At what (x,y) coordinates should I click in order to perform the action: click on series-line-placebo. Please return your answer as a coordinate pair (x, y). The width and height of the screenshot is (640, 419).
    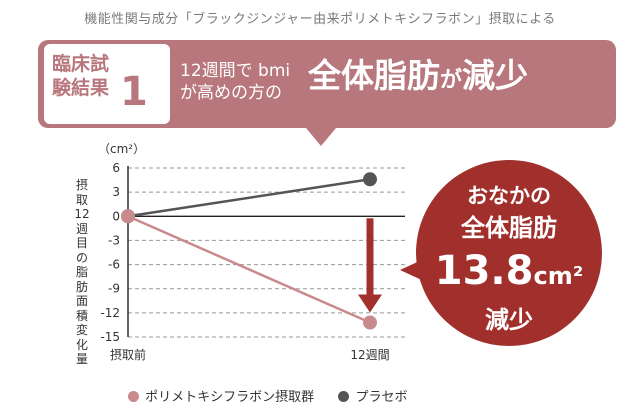
    Looking at the image, I should click on (249, 198).